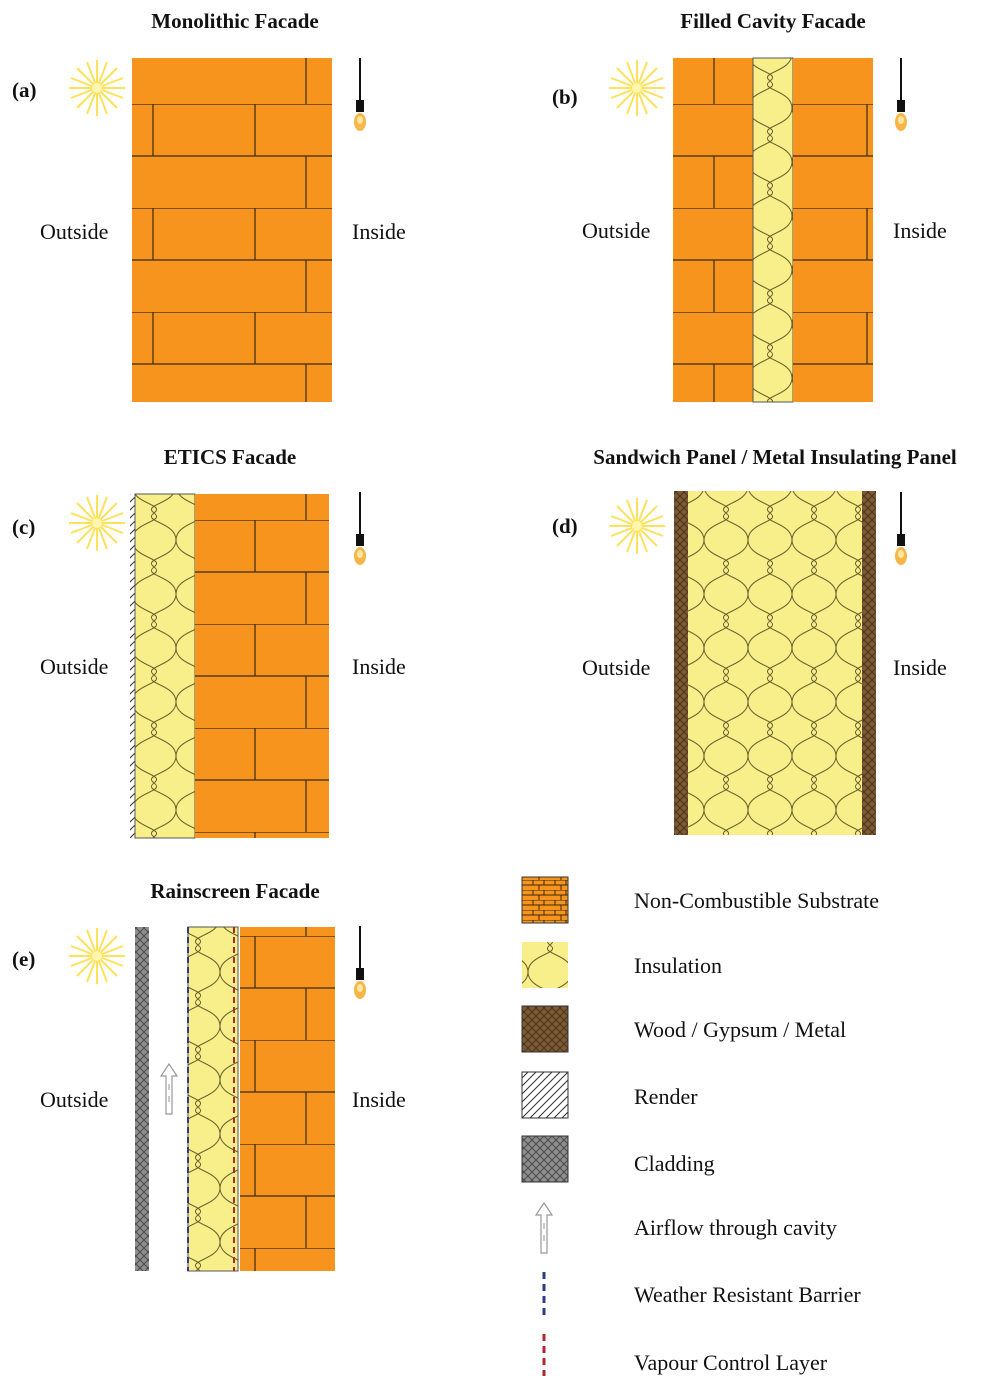 The image size is (988, 1378). I want to click on legend-render: Render, so click(666, 1096).